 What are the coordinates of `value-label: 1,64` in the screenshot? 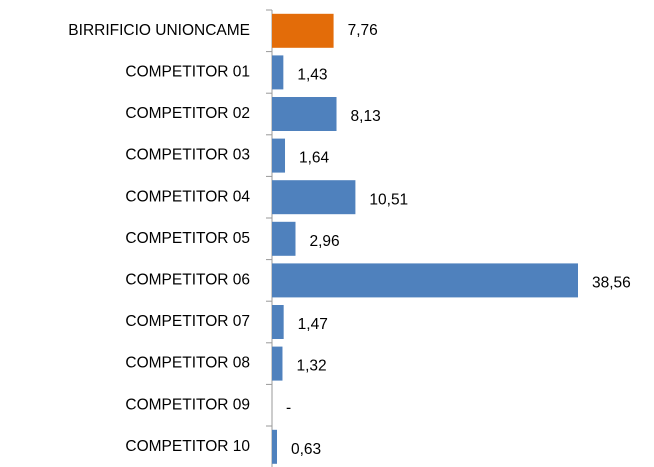 It's located at (314, 158).